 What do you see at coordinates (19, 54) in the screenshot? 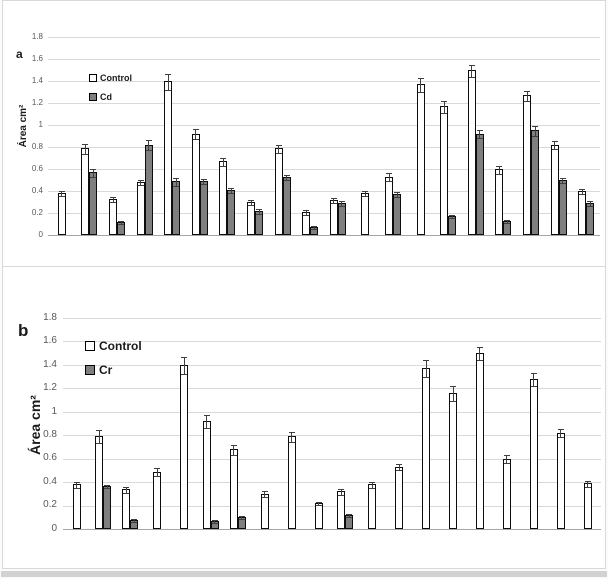
I see `panel-letter-a: a` at bounding box center [19, 54].